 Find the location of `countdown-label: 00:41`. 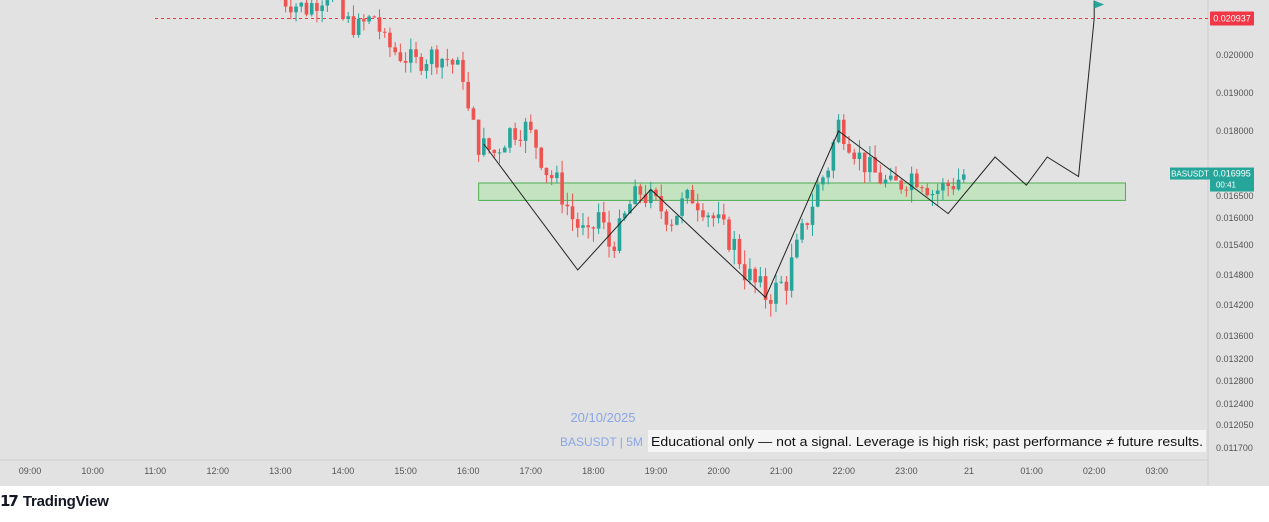

countdown-label: 00:41 is located at coordinates (1226, 185).